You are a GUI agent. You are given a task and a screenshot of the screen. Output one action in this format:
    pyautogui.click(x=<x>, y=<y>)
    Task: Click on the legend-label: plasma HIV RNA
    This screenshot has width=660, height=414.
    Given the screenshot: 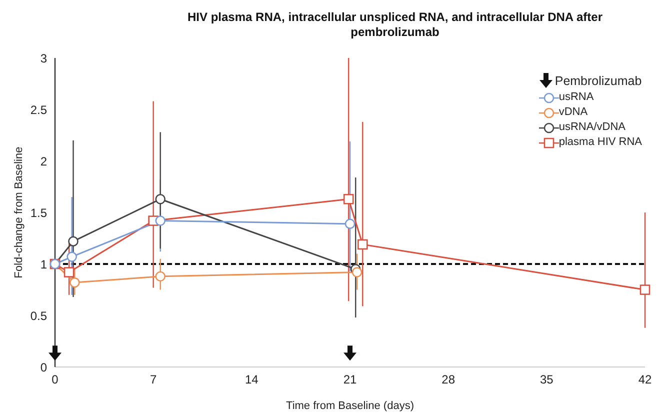 What is the action you would take?
    pyautogui.click(x=600, y=142)
    